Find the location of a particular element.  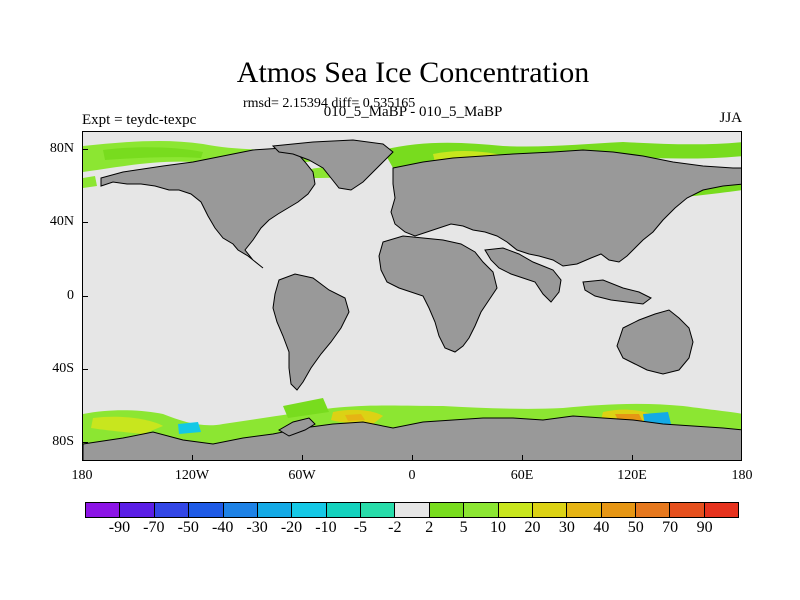

south-asia is located at coordinates (523, 275).